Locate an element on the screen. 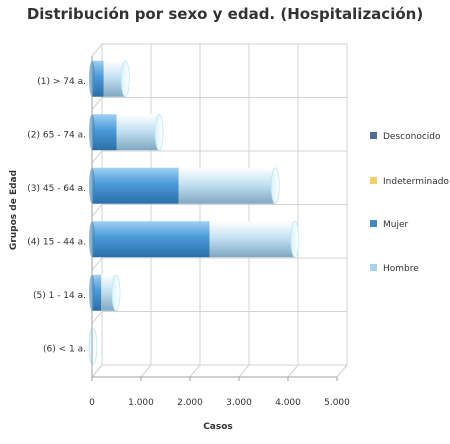 The height and width of the screenshot is (444, 450). y-tick-label: (3) 45 - 64 a. is located at coordinates (56, 189).